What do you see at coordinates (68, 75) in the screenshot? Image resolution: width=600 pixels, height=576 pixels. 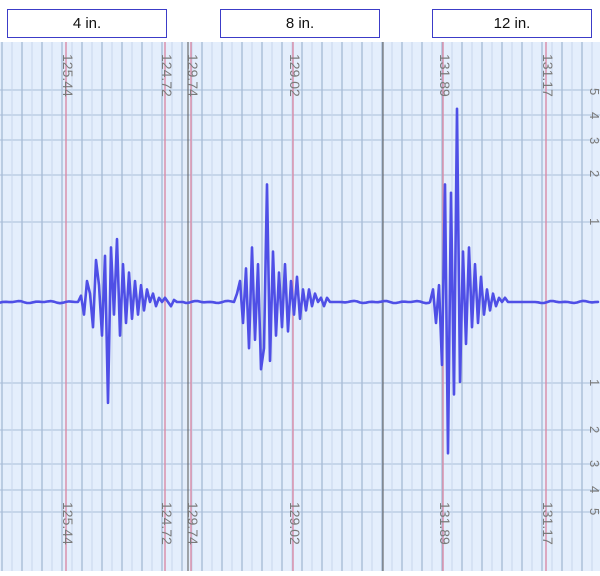 I see `marker-label-top: 125.44` at bounding box center [68, 75].